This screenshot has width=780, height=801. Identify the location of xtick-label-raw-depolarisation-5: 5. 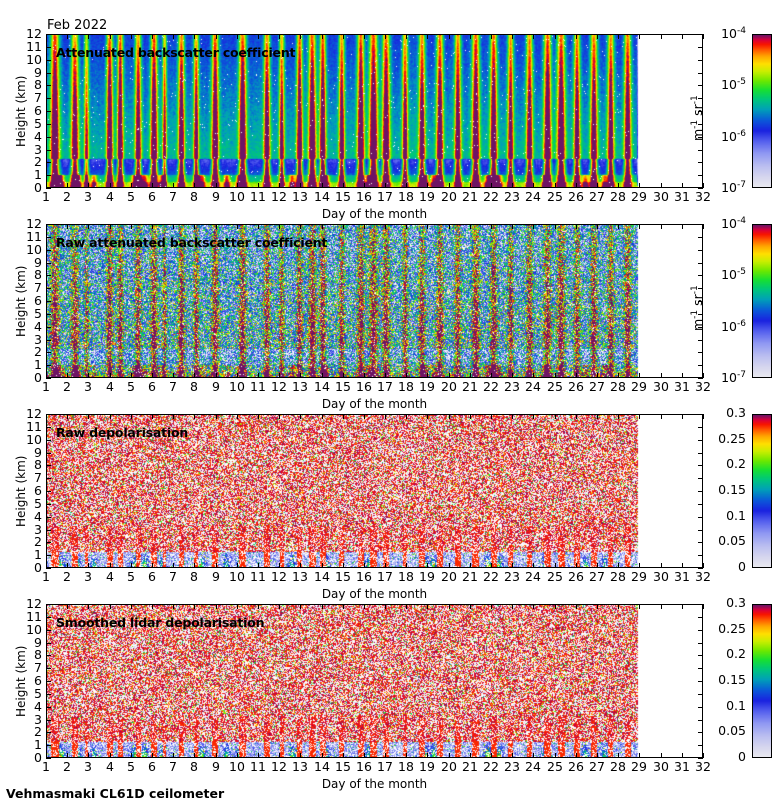
(131, 576).